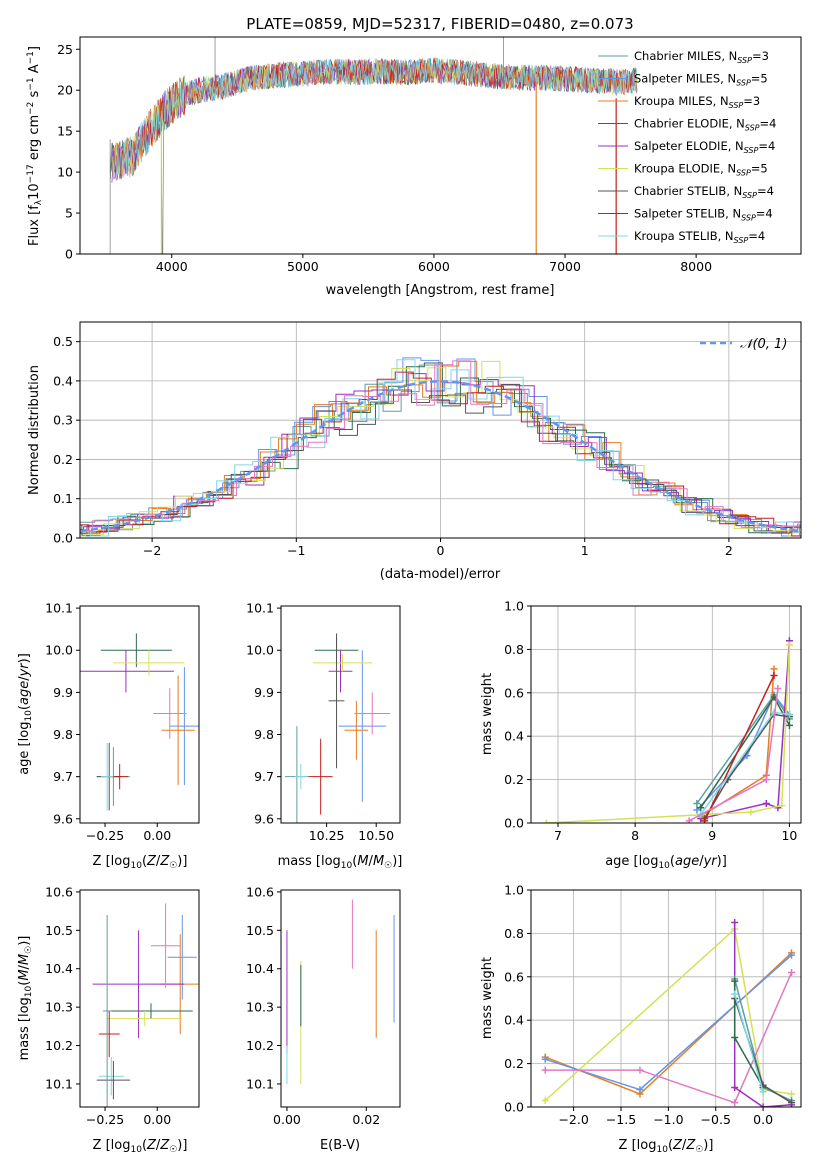  I want to click on legend-label: Chabrier ELODIE, NSSP=4, so click(705, 125).